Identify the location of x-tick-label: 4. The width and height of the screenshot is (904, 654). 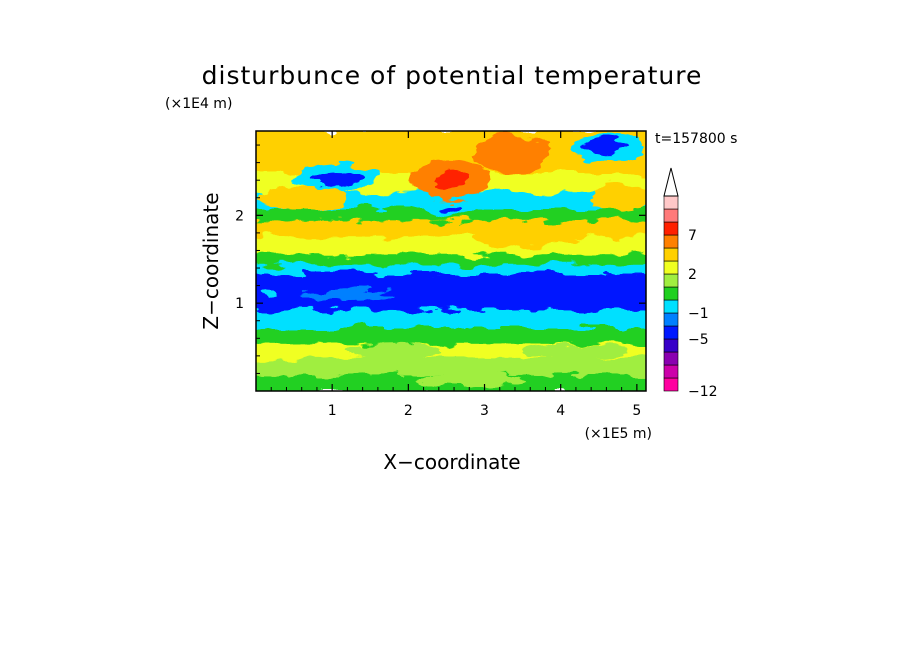
(560, 411).